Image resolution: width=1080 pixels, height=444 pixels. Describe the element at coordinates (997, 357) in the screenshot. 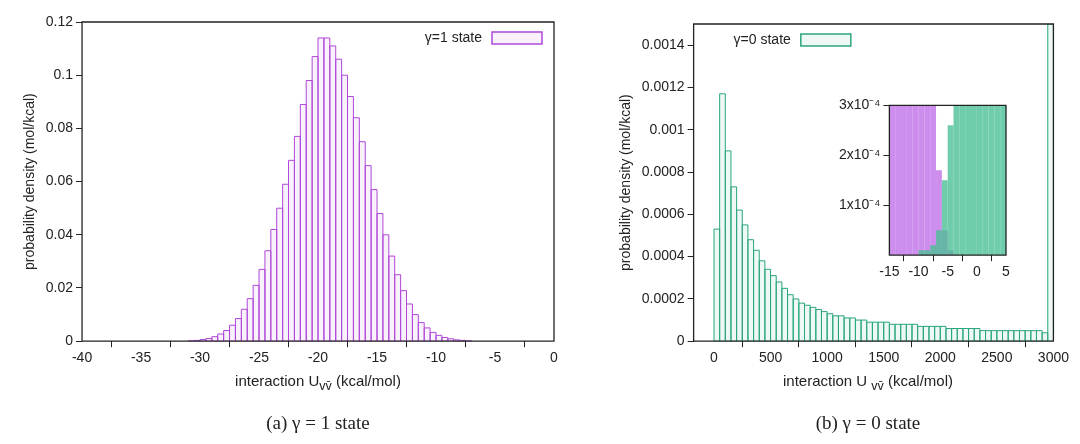

I see `x-tick-label: 2500` at that location.